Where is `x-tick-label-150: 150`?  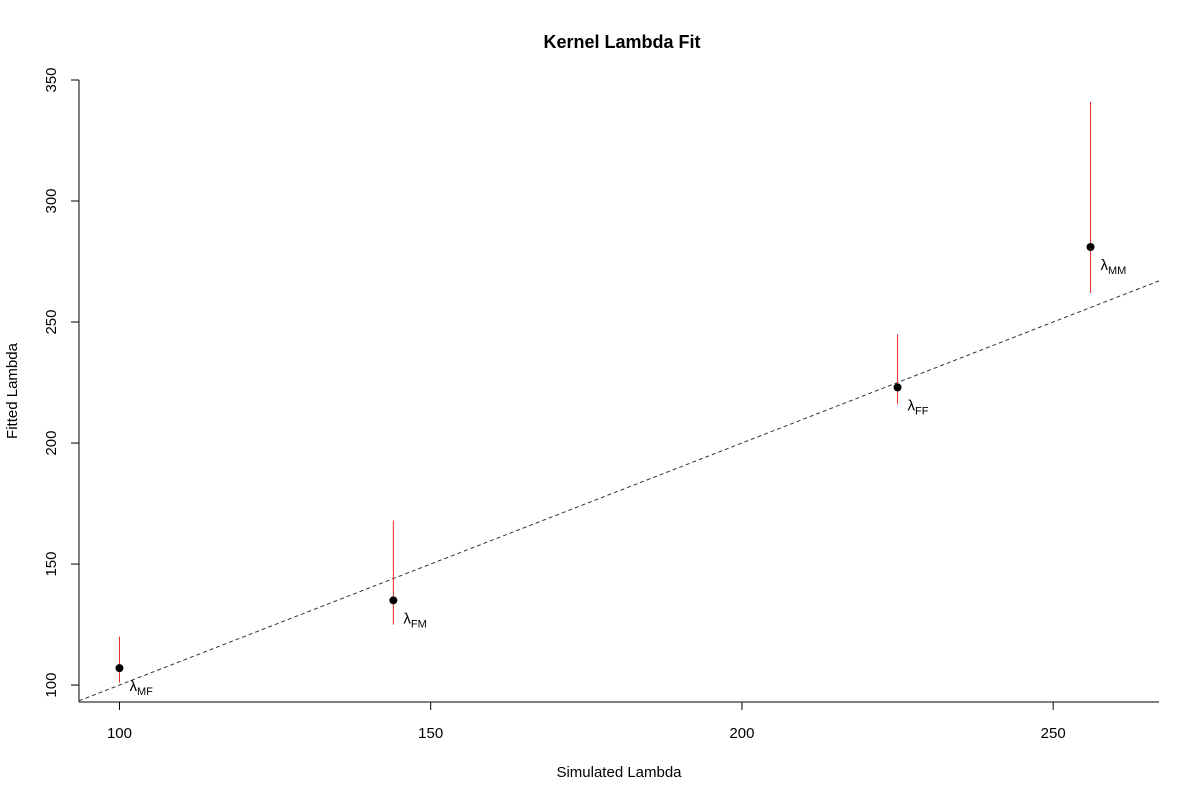 x-tick-label-150: 150 is located at coordinates (430, 733).